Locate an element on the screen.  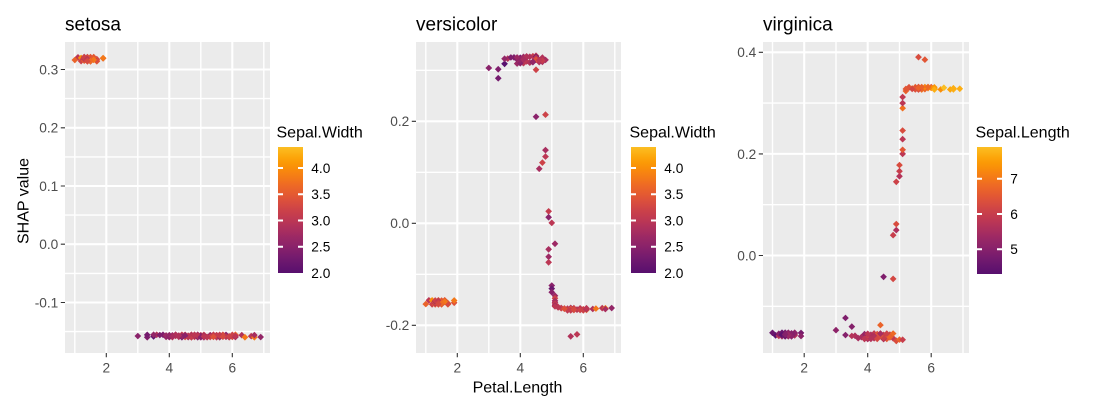
svg-text: -0.1 is located at coordinates (47, 302).